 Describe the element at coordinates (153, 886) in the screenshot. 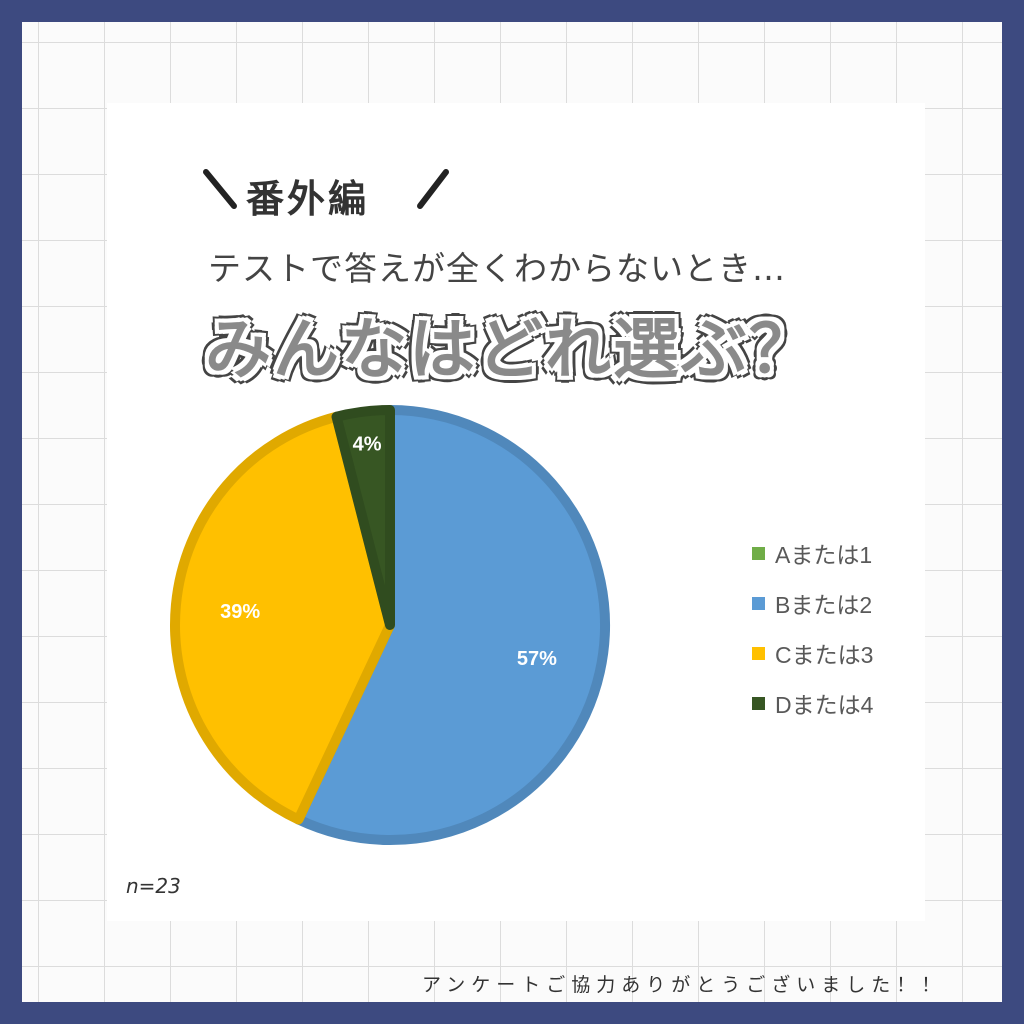

I see `sample-size-note: n=23` at that location.